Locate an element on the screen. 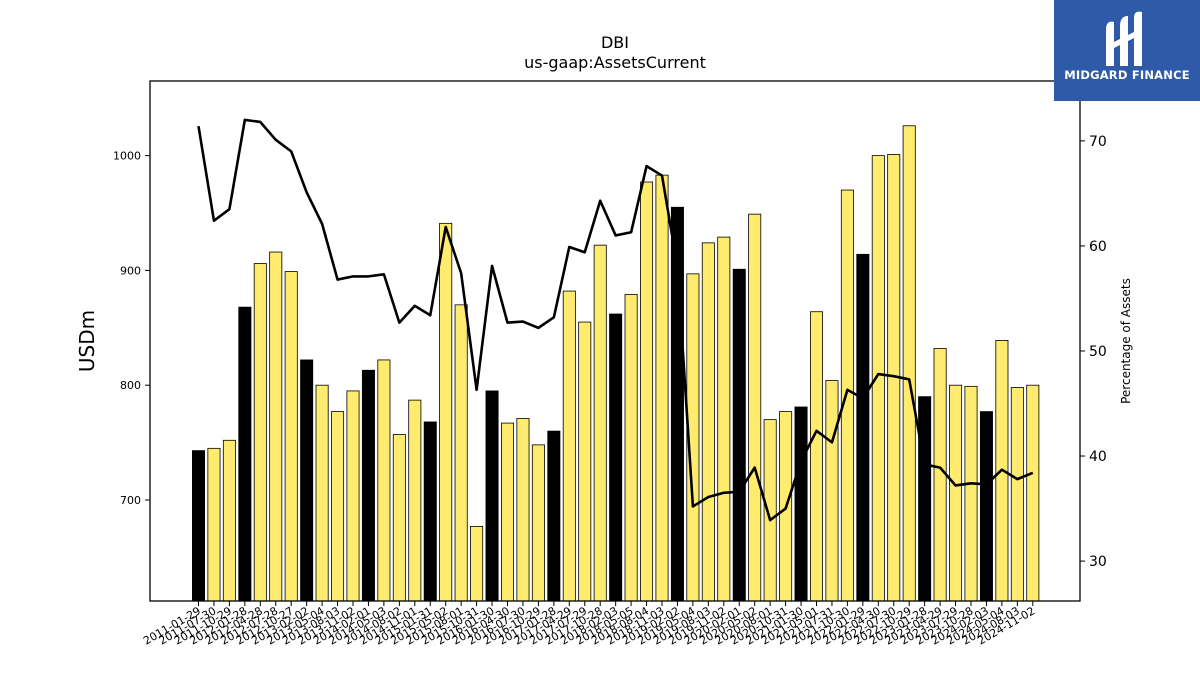  midgard-finance-logo: MIDGARD FINANCE is located at coordinates (1127, 50).